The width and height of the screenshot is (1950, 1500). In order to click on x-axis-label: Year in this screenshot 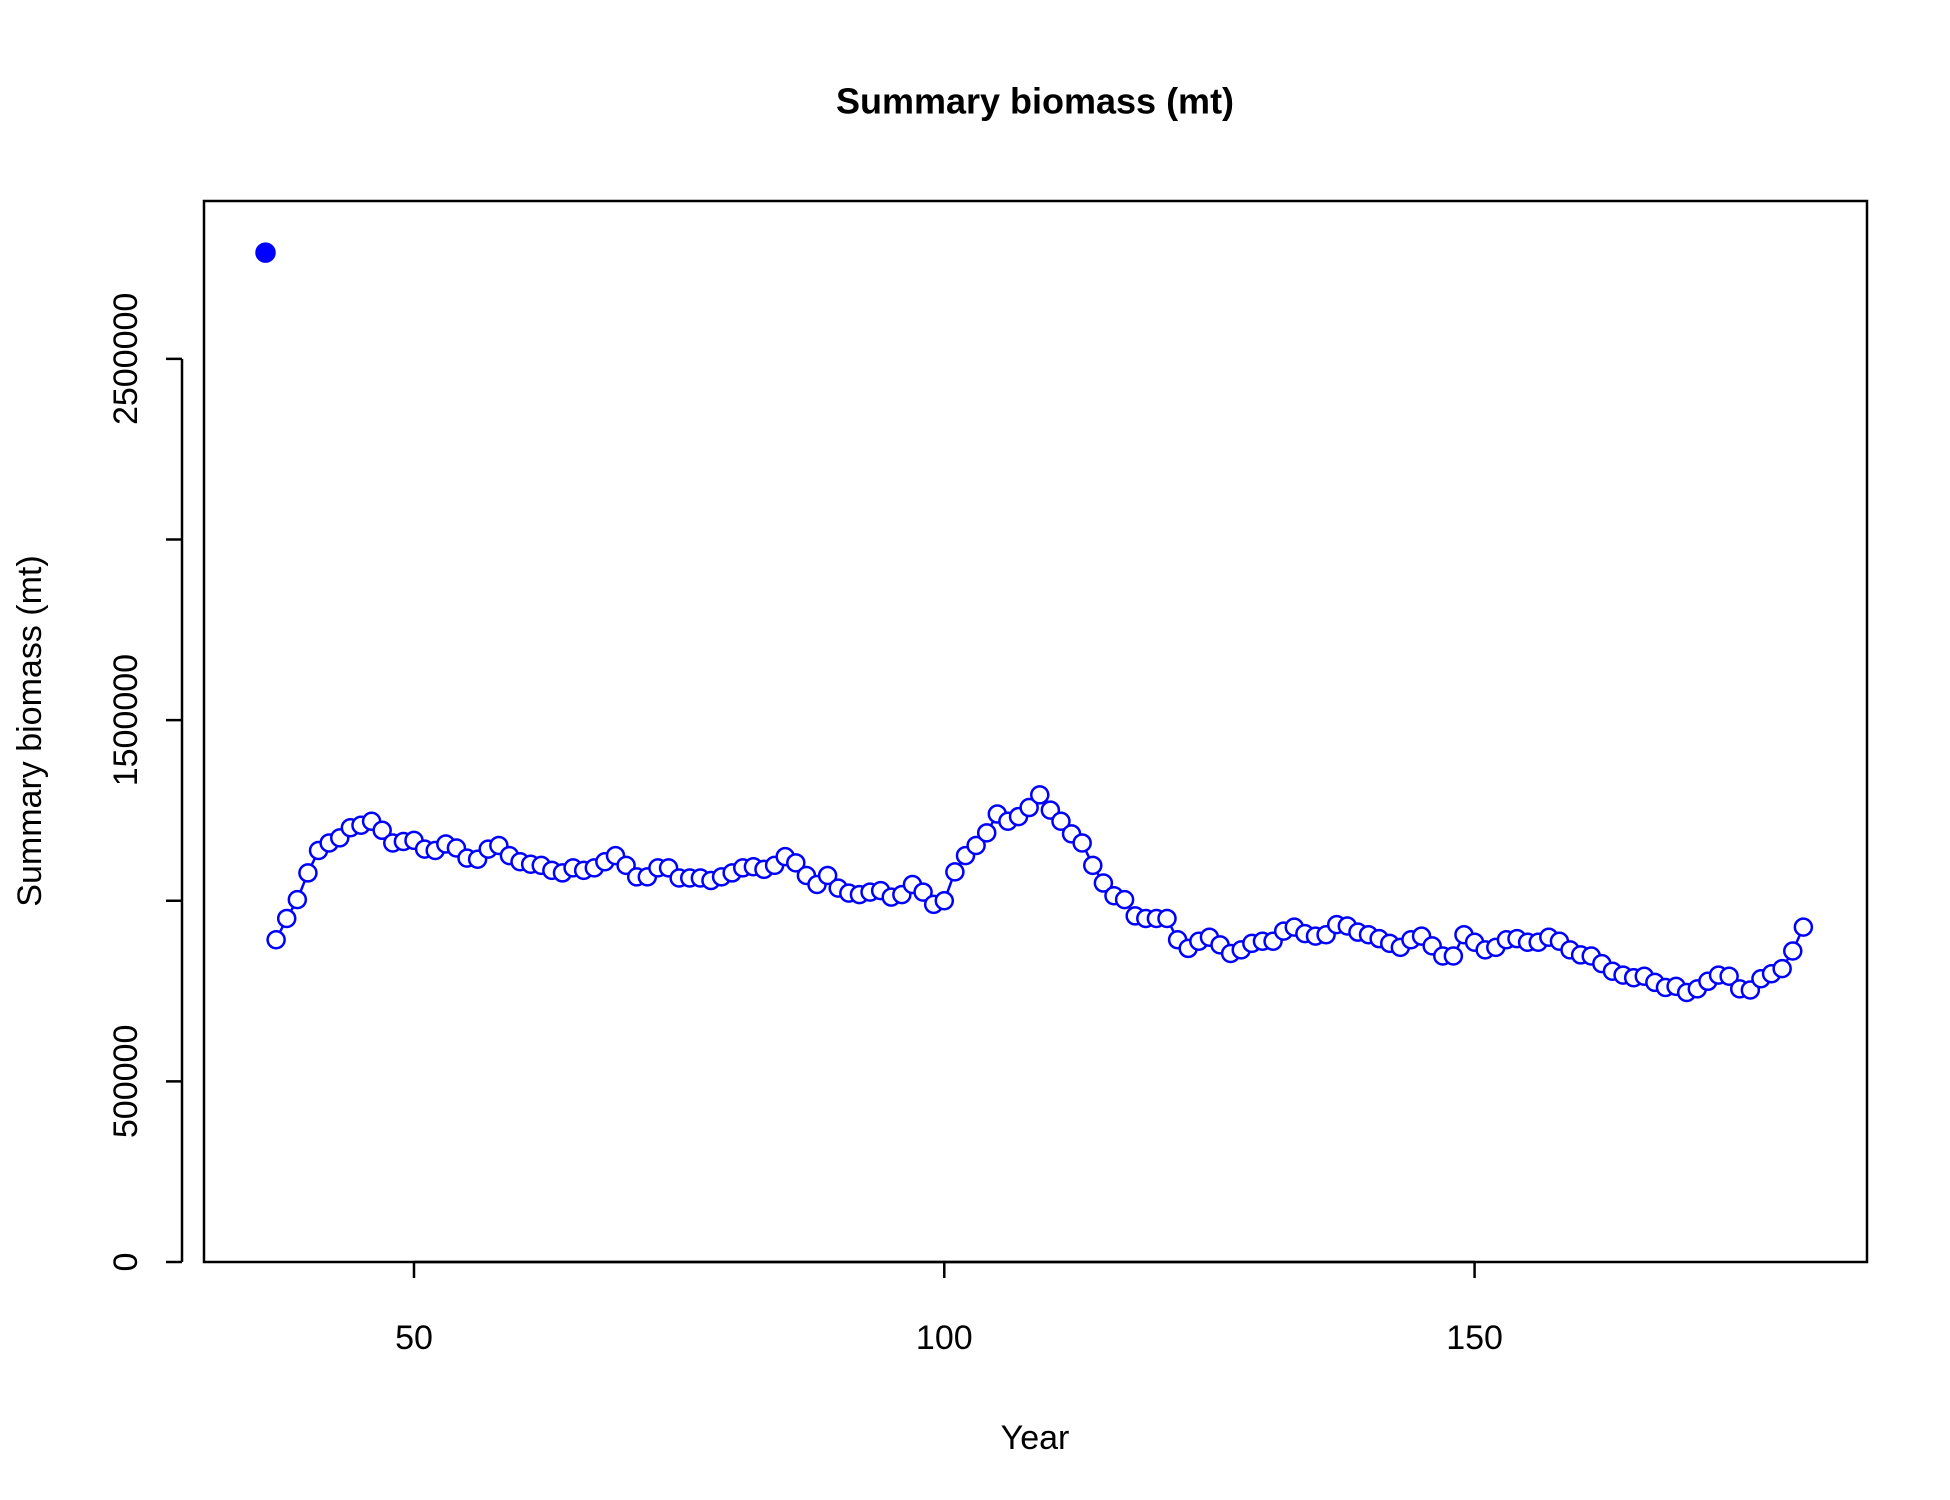, I will do `click(1035, 1438)`.